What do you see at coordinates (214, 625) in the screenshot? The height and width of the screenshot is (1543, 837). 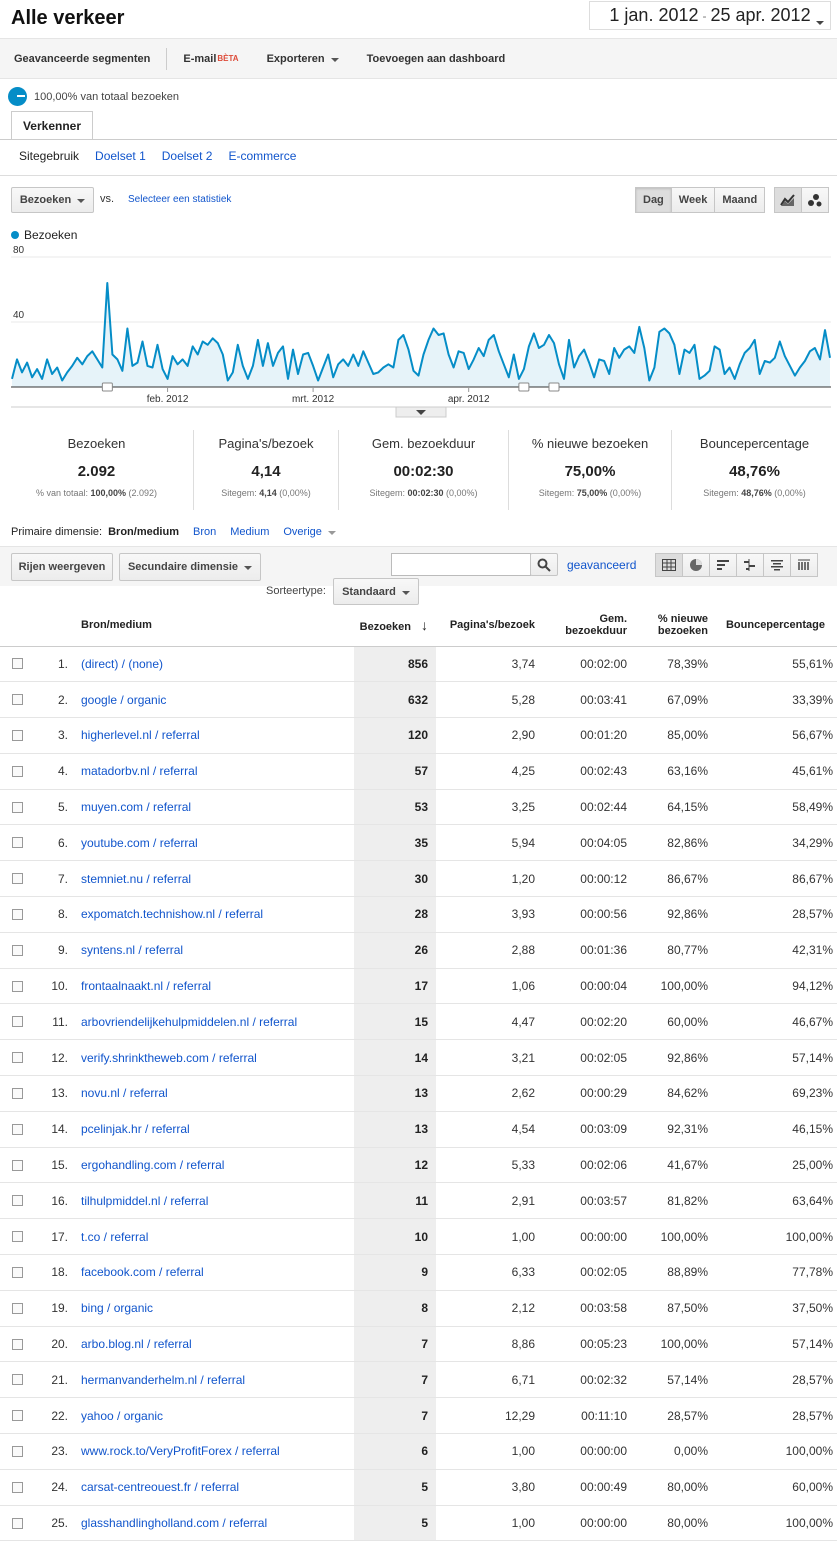 I see `header-source-medium: Bron/medium` at bounding box center [214, 625].